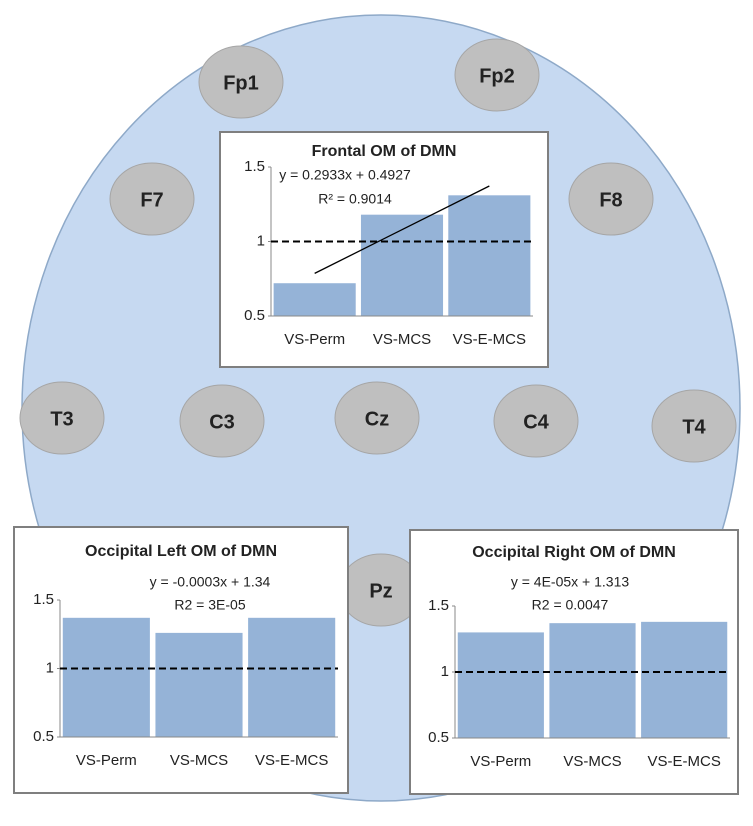 Image resolution: width=753 pixels, height=826 pixels. Describe the element at coordinates (209, 605) in the screenshot. I see `r-squared: R2 = 3E-05` at that location.